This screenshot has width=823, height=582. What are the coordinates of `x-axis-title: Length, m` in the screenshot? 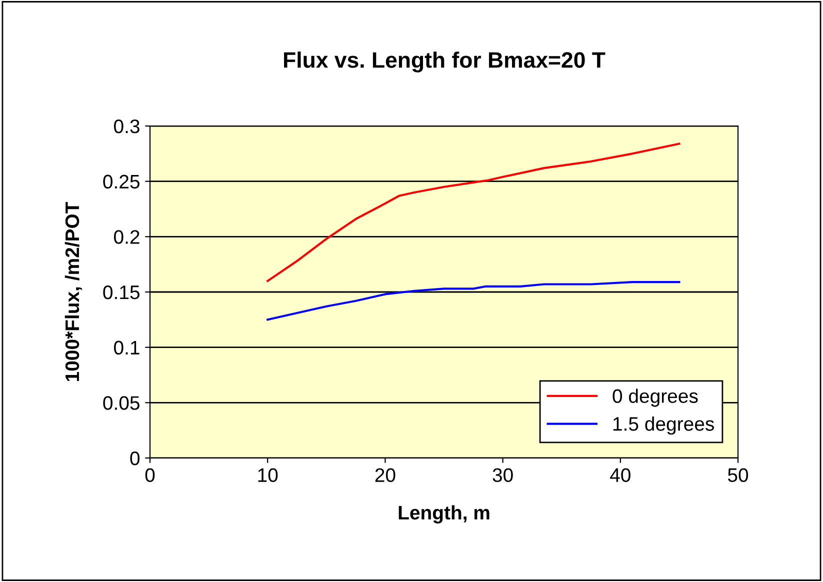 It's located at (444, 514).